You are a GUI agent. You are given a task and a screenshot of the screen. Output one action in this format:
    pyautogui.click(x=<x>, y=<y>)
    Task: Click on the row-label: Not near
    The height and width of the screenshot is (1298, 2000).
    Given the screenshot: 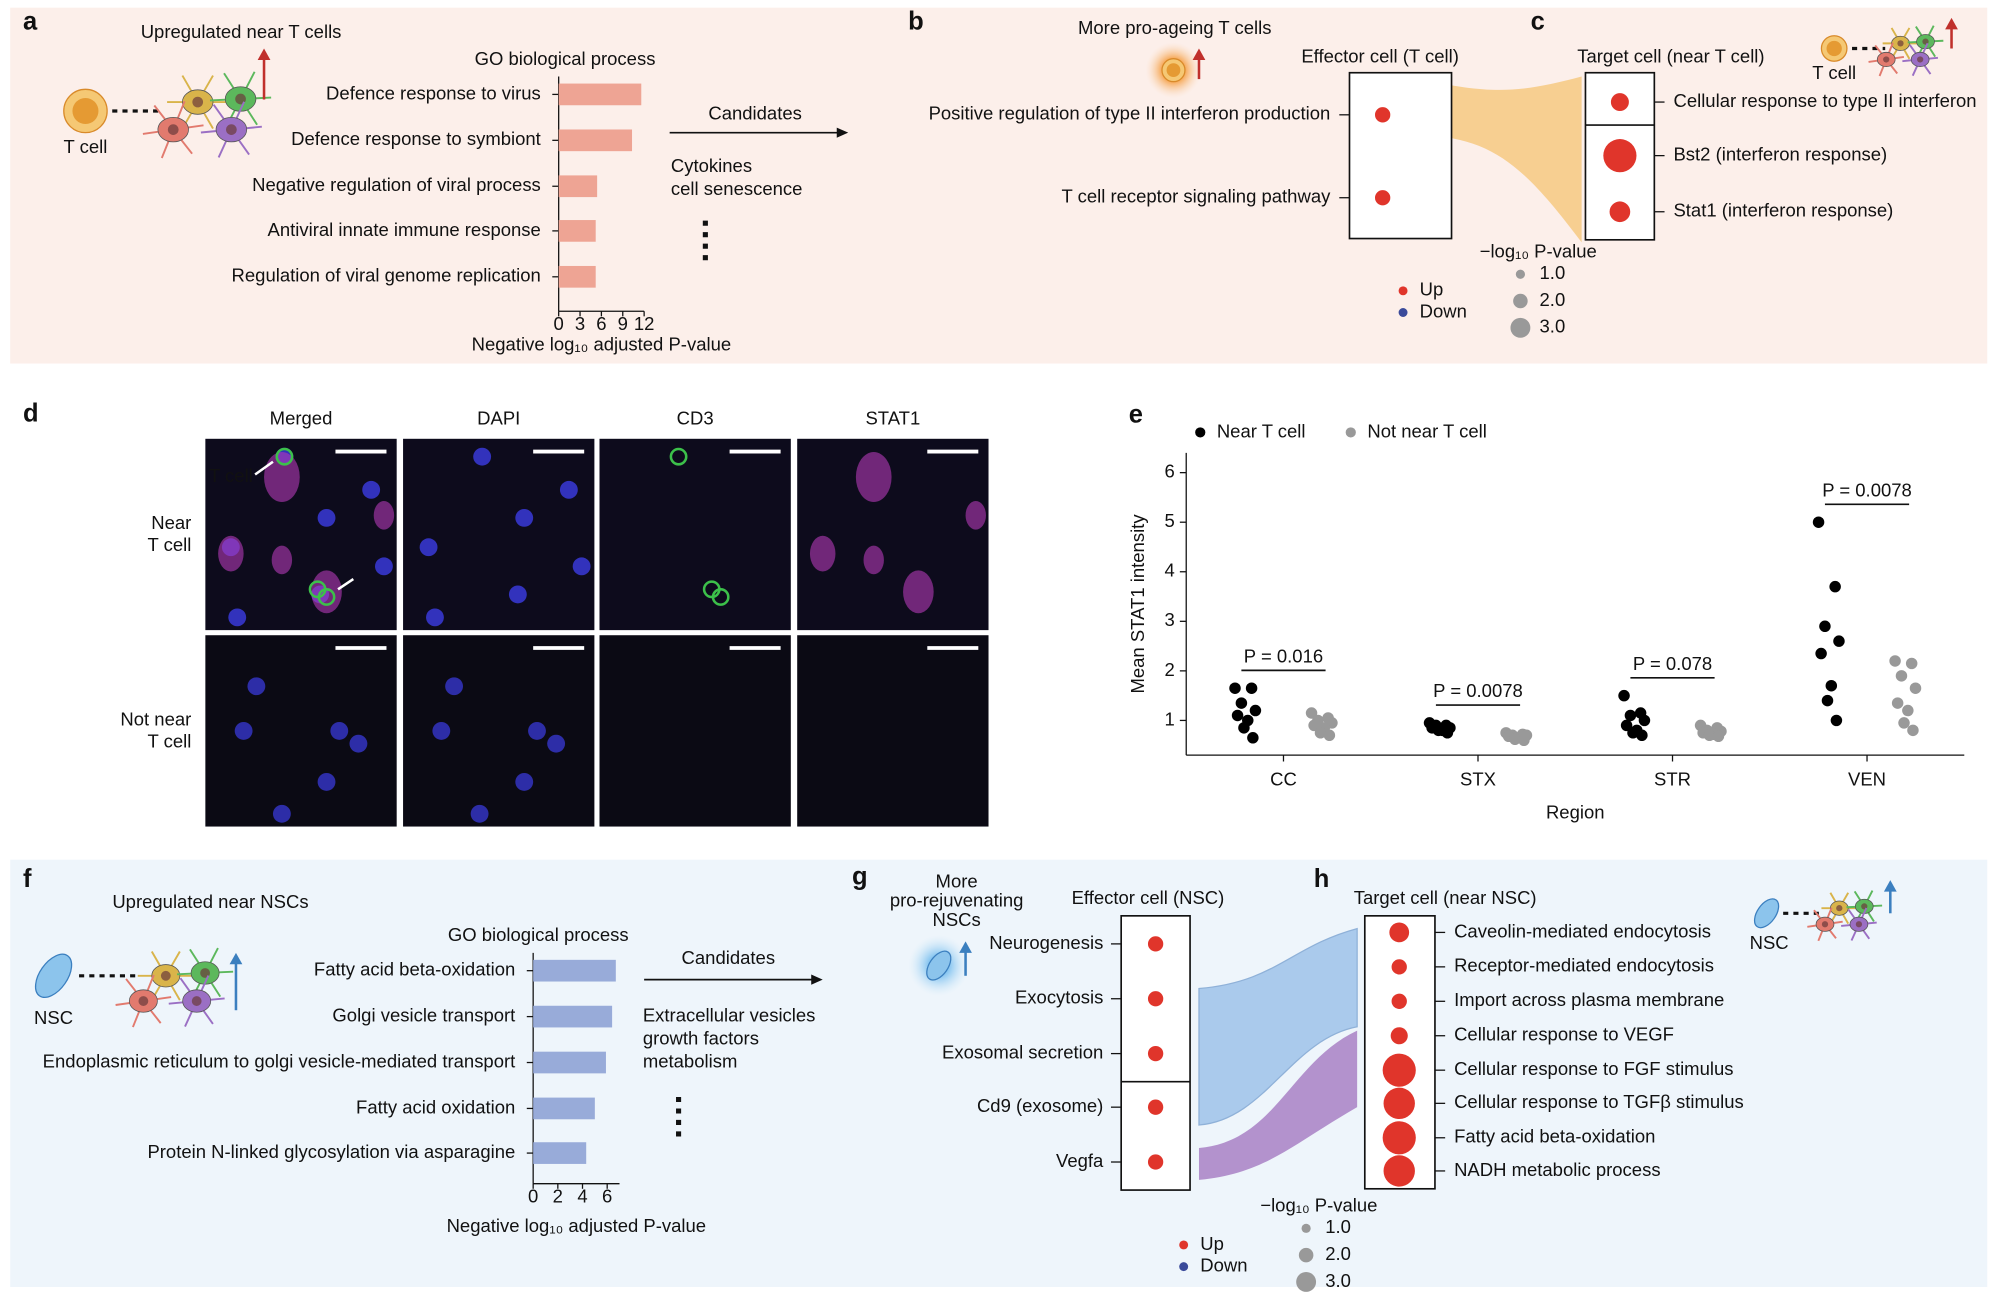 What is the action you would take?
    pyautogui.click(x=155, y=719)
    